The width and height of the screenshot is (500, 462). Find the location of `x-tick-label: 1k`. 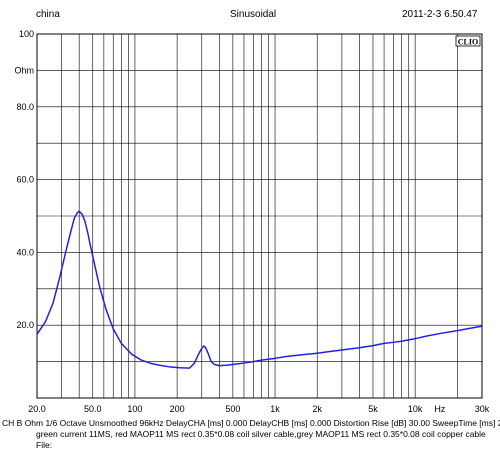

x-tick-label: 1k is located at coordinates (275, 409).